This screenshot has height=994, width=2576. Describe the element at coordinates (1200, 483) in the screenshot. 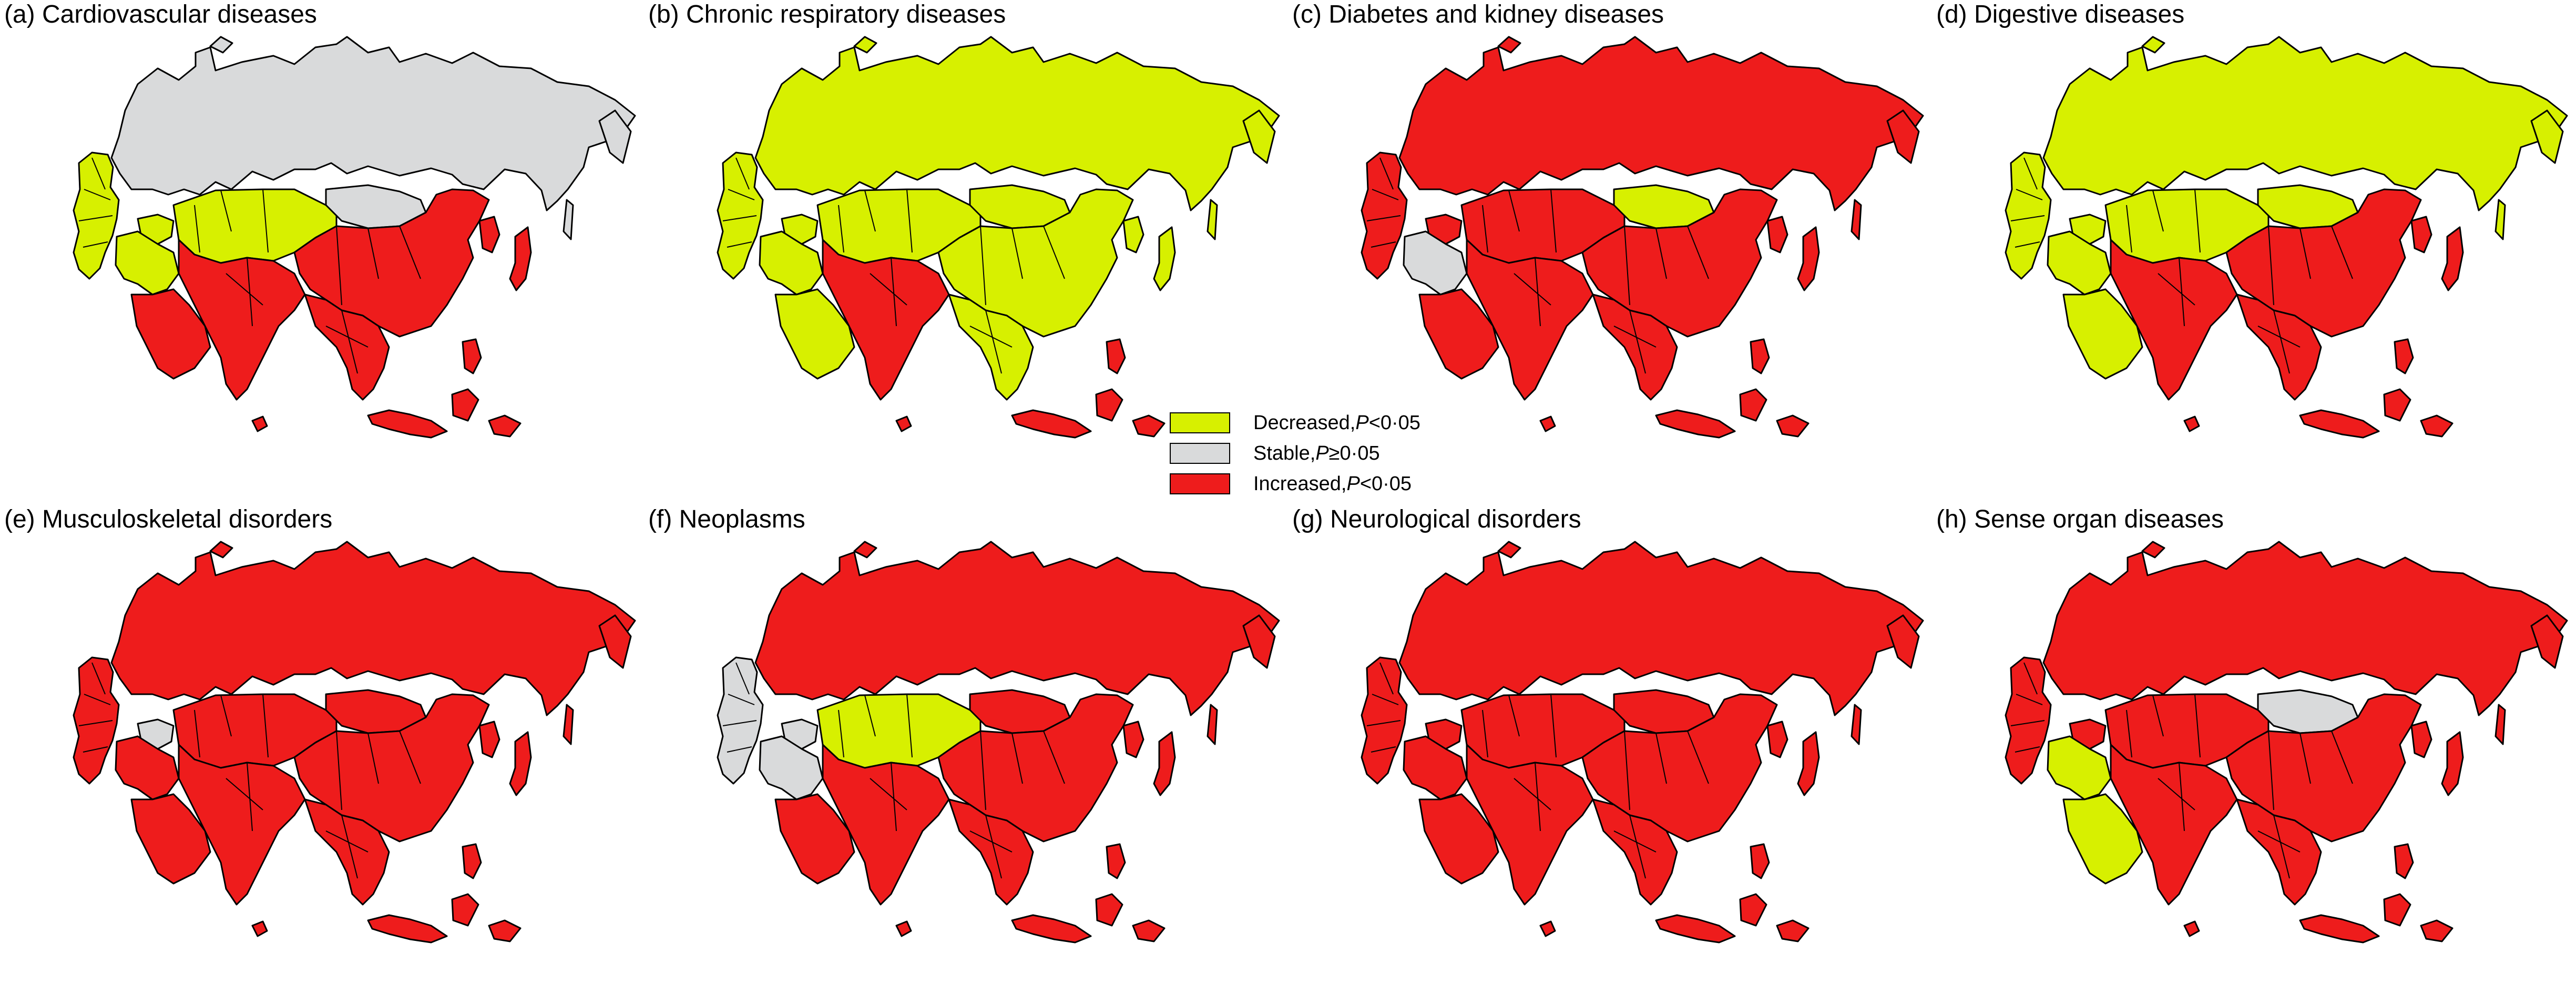

I see `legend-swatch-increased` at that location.